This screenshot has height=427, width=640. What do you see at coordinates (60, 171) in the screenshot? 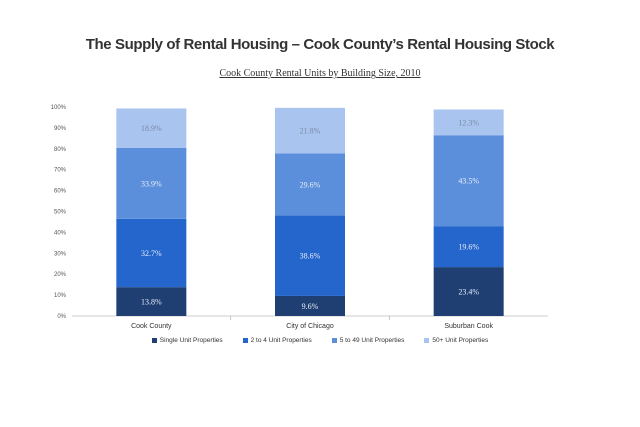
I see `y-tick-label: 70%` at bounding box center [60, 171].